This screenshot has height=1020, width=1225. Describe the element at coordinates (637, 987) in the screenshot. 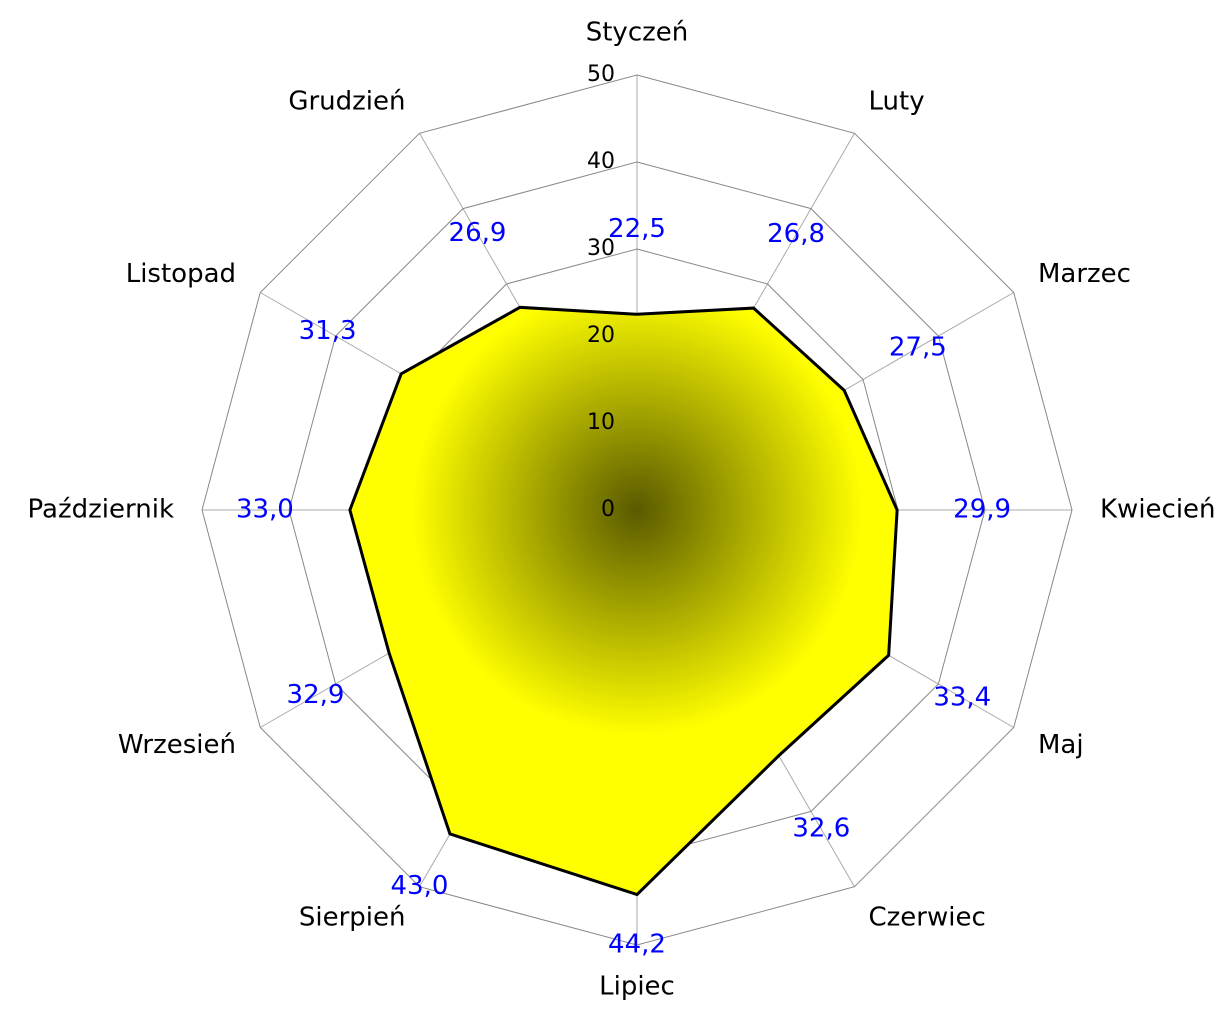

I see `category-label: Lipiec` at that location.